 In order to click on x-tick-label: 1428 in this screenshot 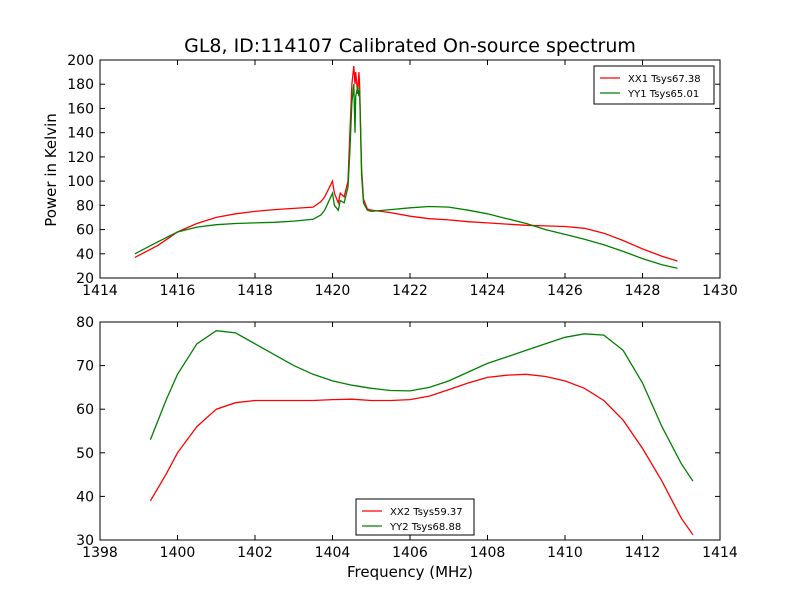, I will do `click(643, 291)`.